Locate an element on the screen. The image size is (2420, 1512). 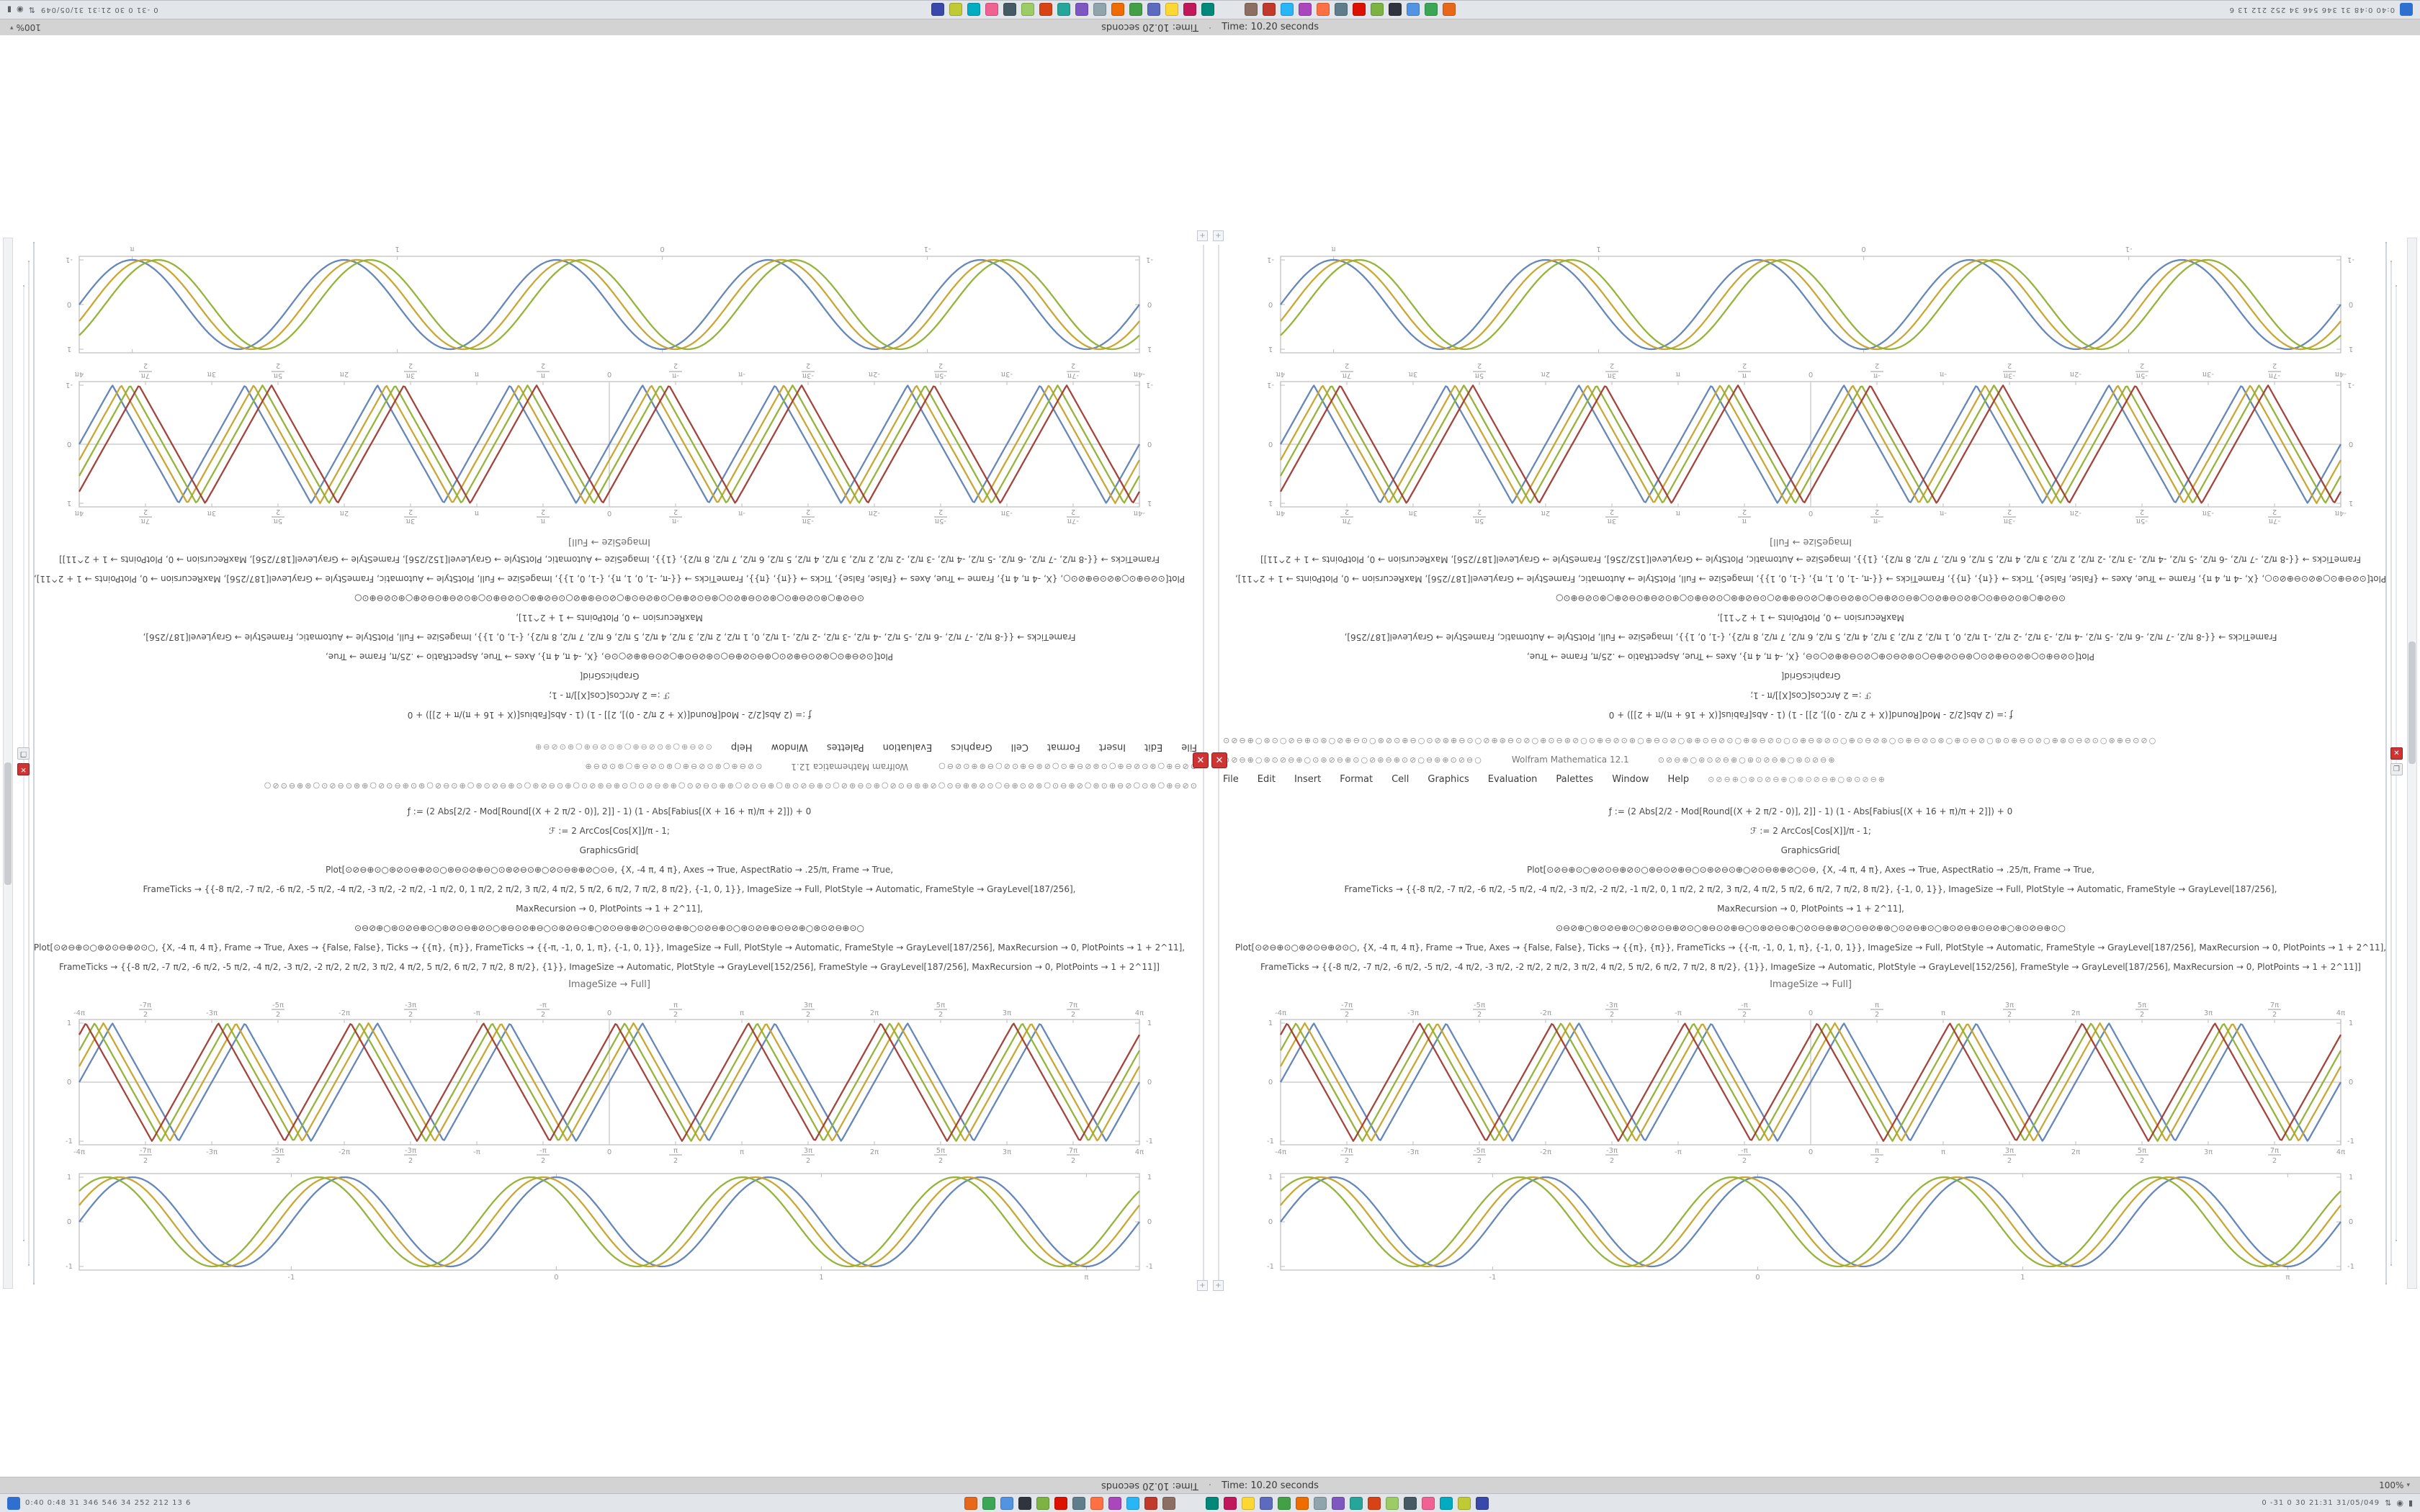
close-icon-rotated: ✕ is located at coordinates (1219, 760).